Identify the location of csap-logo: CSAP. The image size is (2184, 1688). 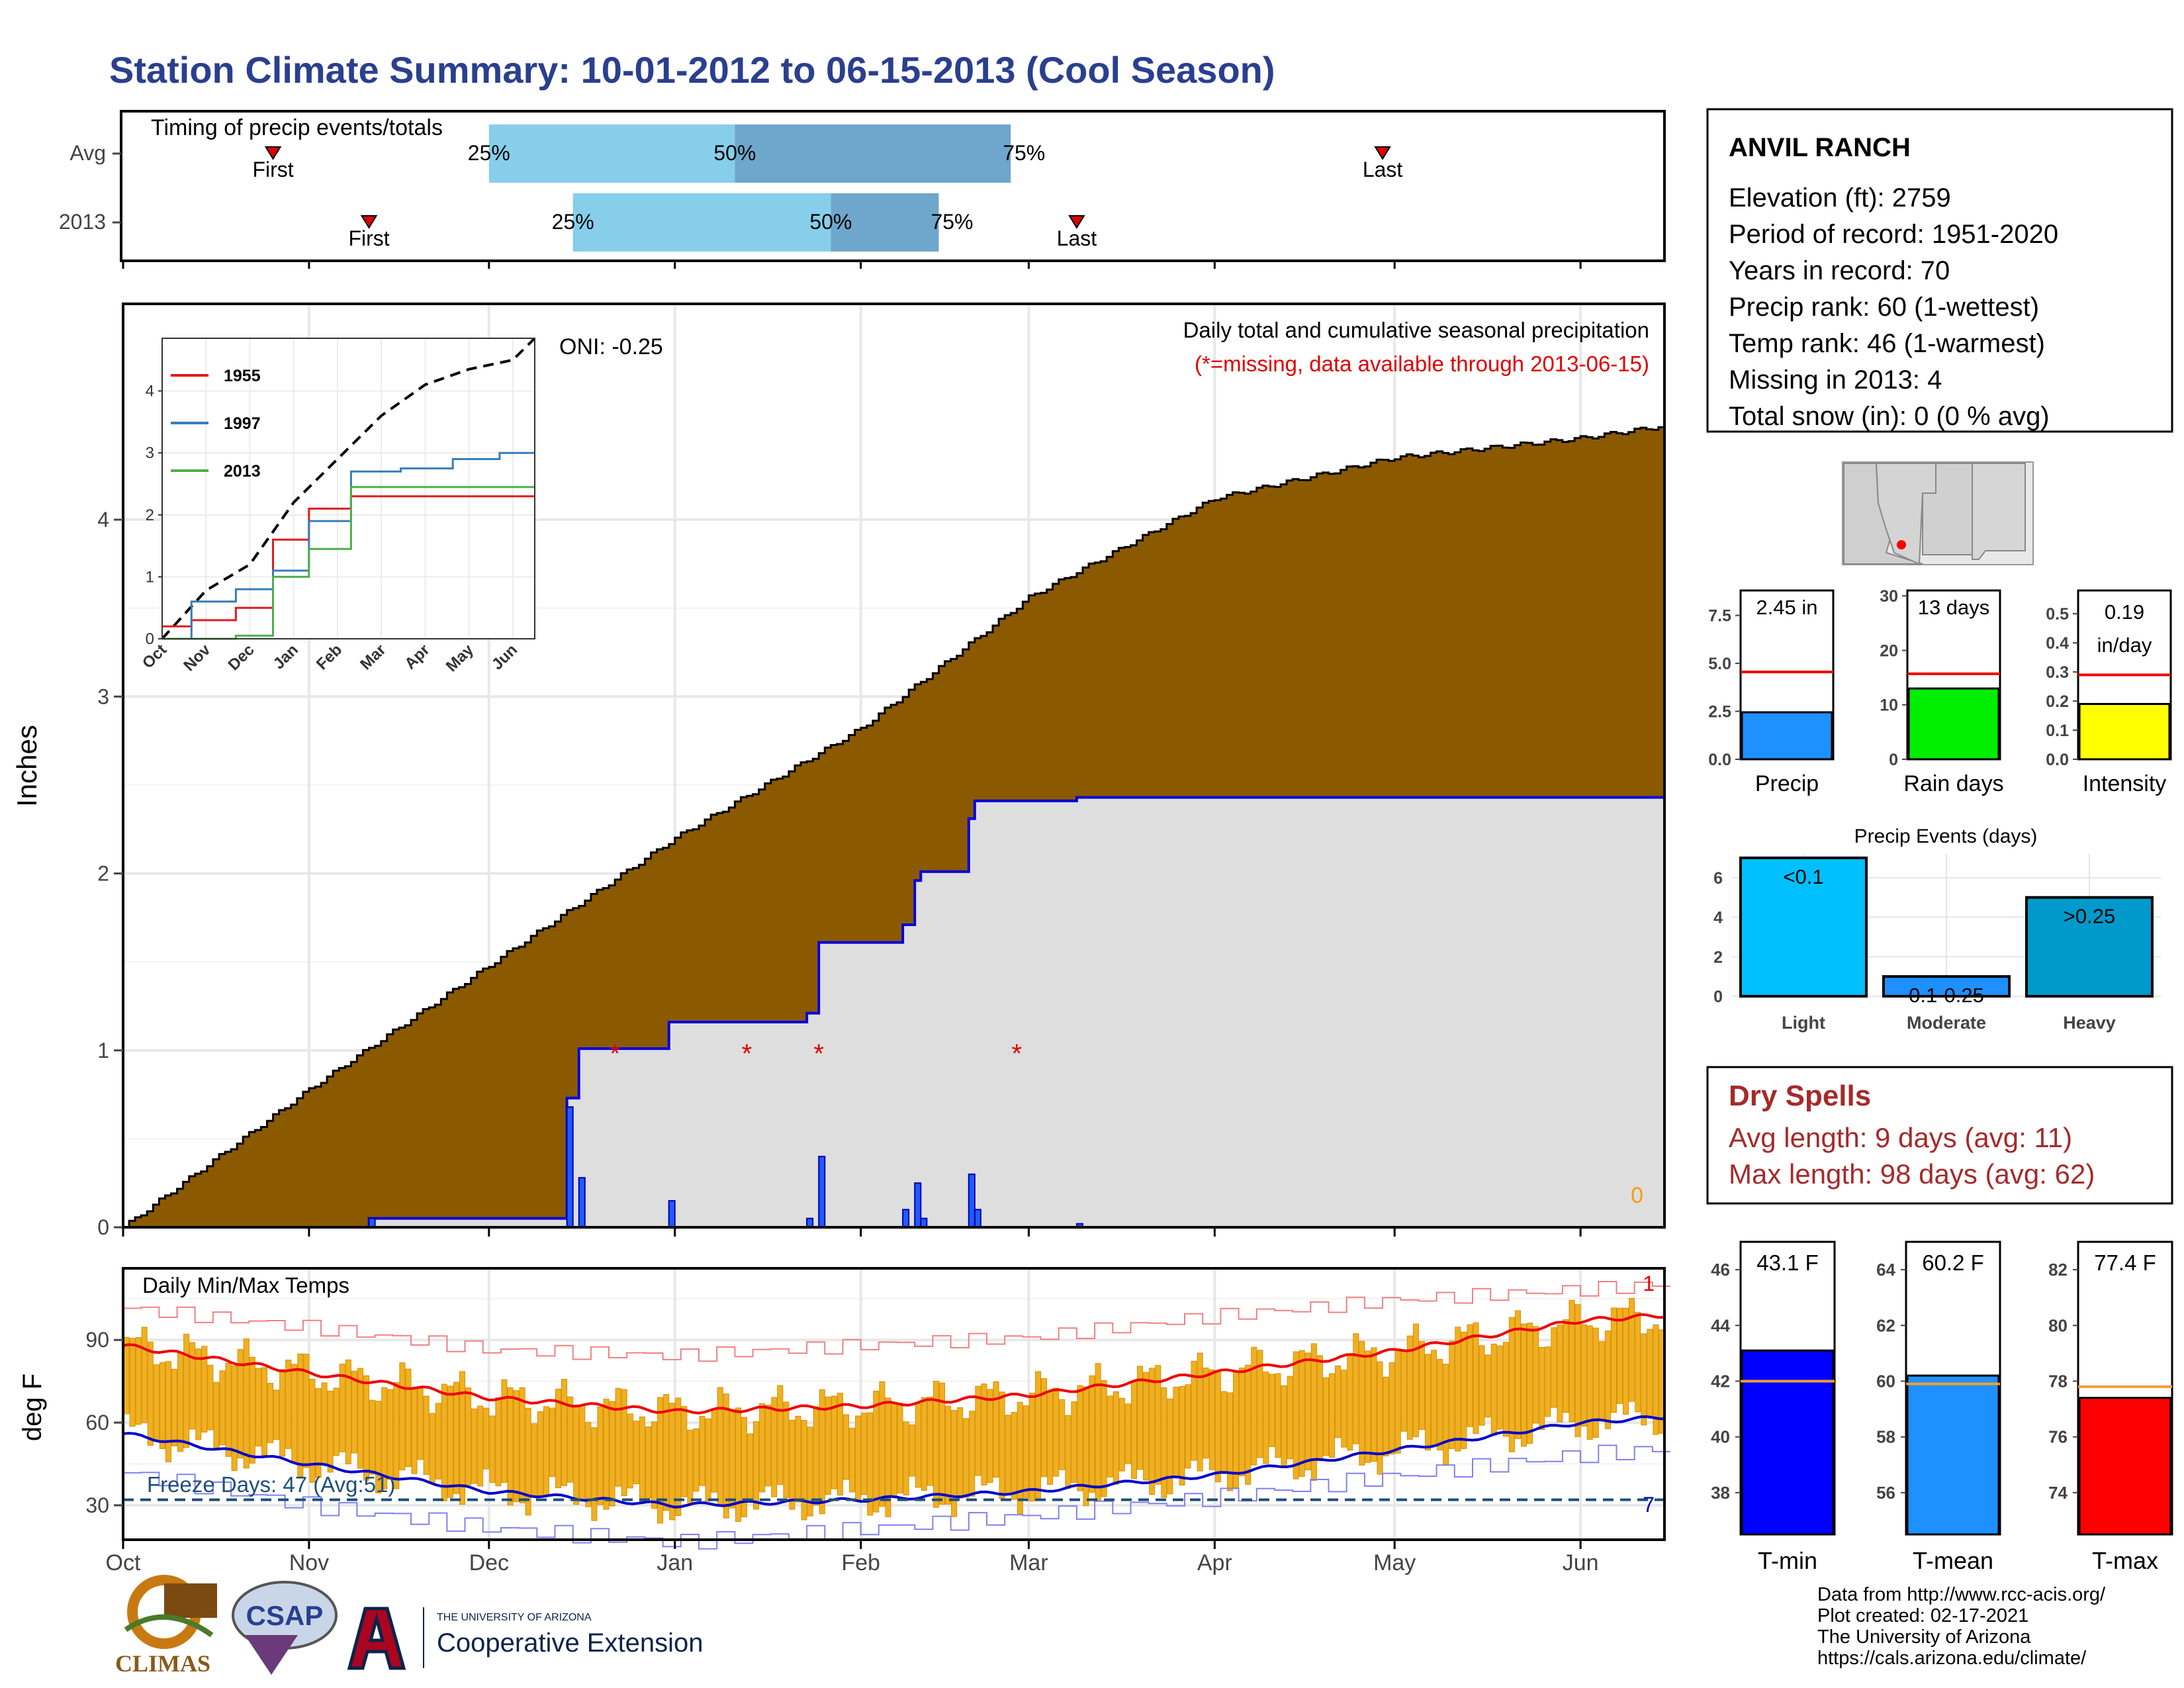
(285, 1628).